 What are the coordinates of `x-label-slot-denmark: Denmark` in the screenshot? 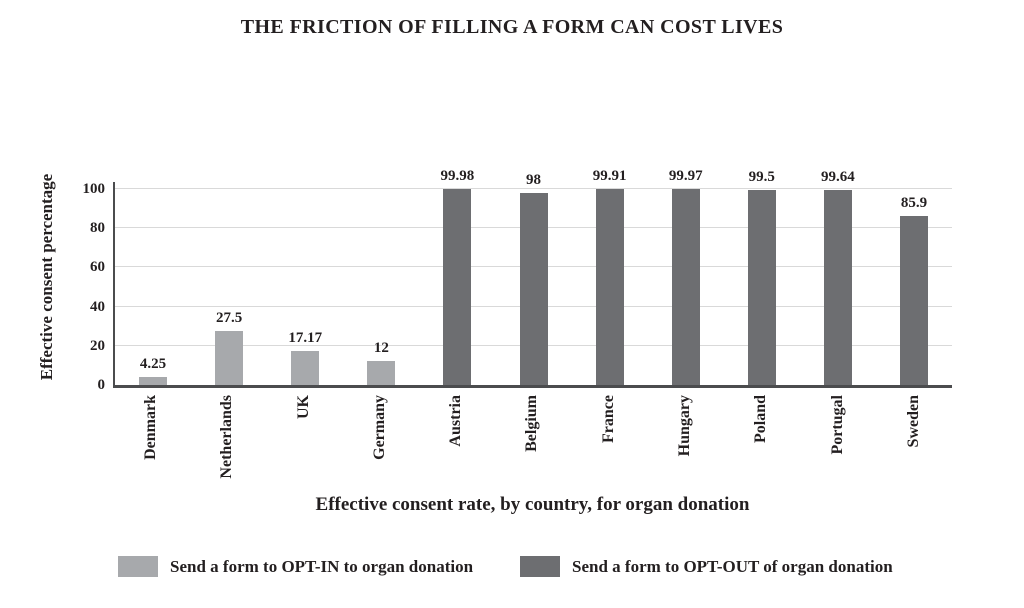 It's located at (151, 444).